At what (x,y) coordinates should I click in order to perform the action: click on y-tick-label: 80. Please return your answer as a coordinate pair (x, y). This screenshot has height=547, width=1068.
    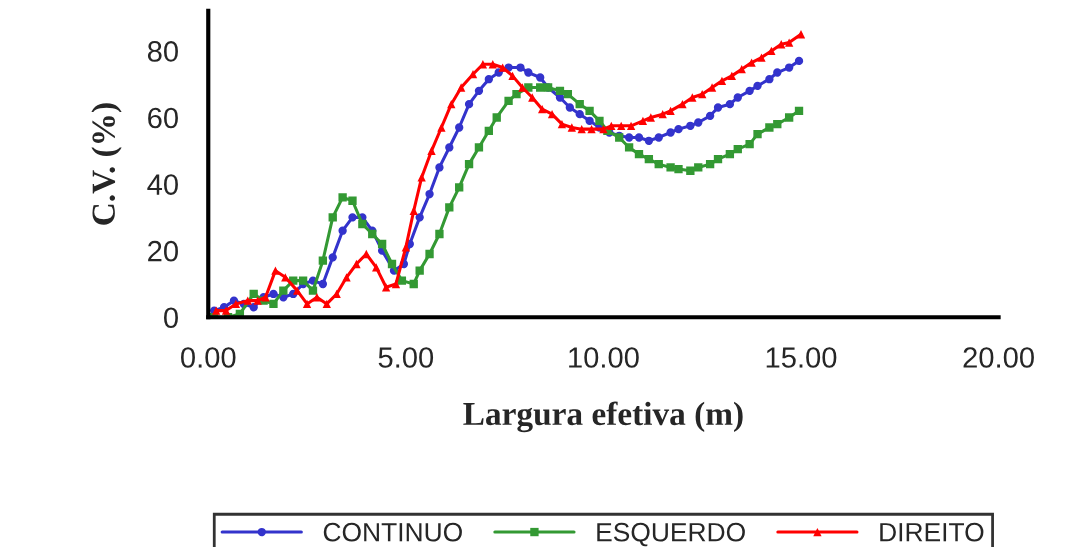
    Looking at the image, I should click on (162, 51).